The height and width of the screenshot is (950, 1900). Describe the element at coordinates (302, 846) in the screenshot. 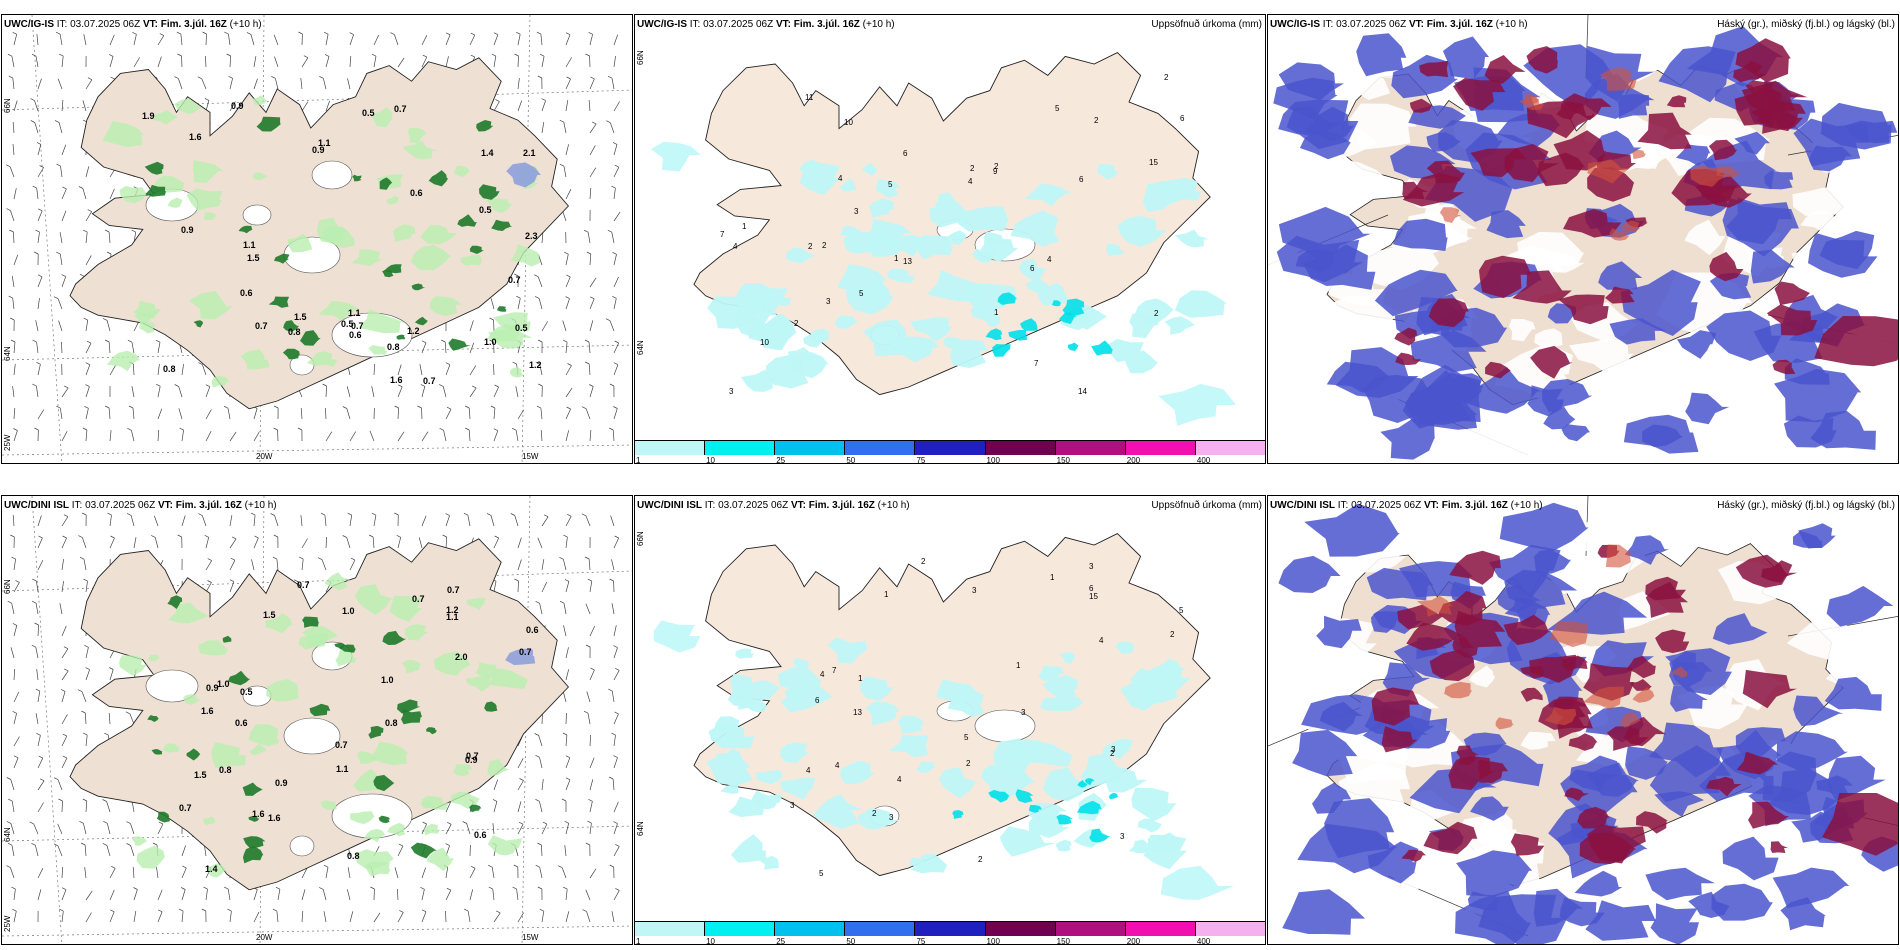

I see `glacier` at that location.